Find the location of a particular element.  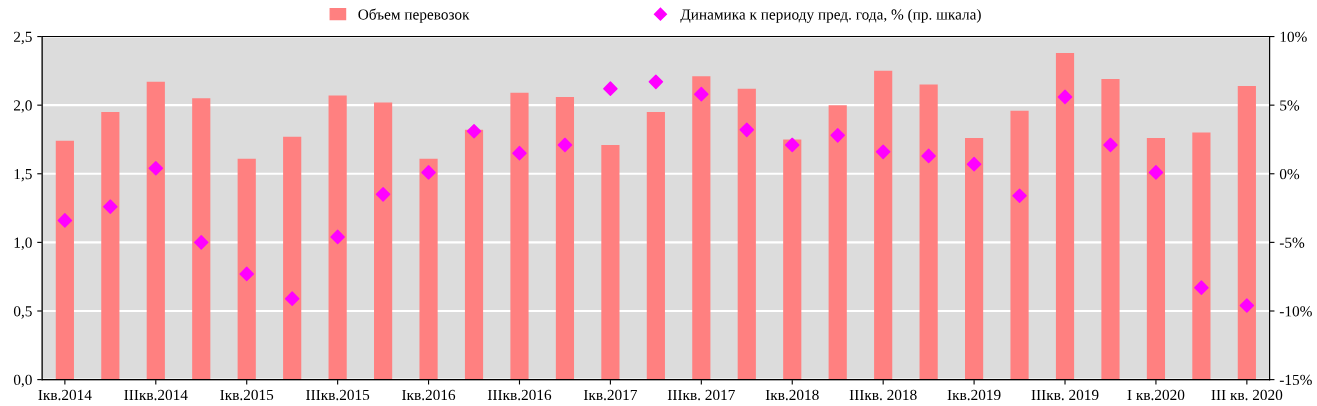

x-tick-label: Iкв.2015 is located at coordinates (247, 395).